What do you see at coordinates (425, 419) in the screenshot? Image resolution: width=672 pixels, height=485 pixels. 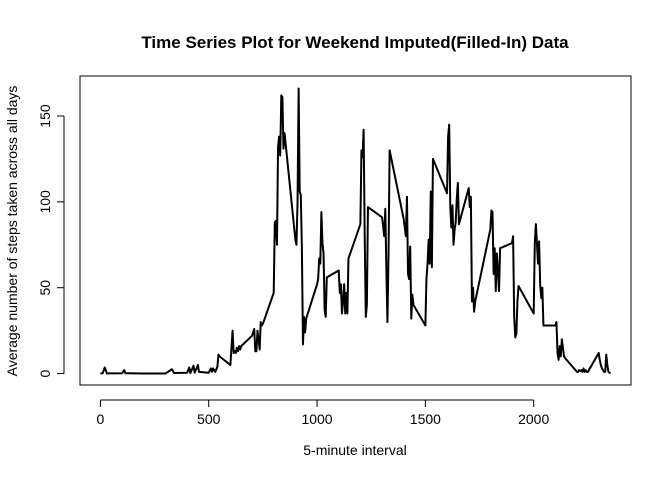 I see `x-tick-label: 1500` at bounding box center [425, 419].